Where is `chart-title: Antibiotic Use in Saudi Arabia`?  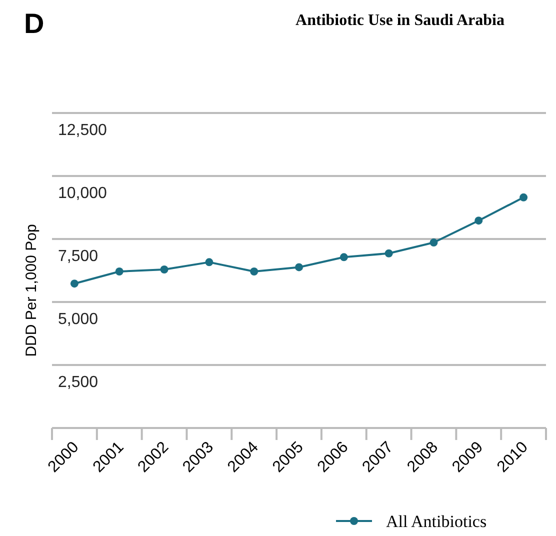 chart-title: Antibiotic Use in Saudi Arabia is located at coordinates (400, 20).